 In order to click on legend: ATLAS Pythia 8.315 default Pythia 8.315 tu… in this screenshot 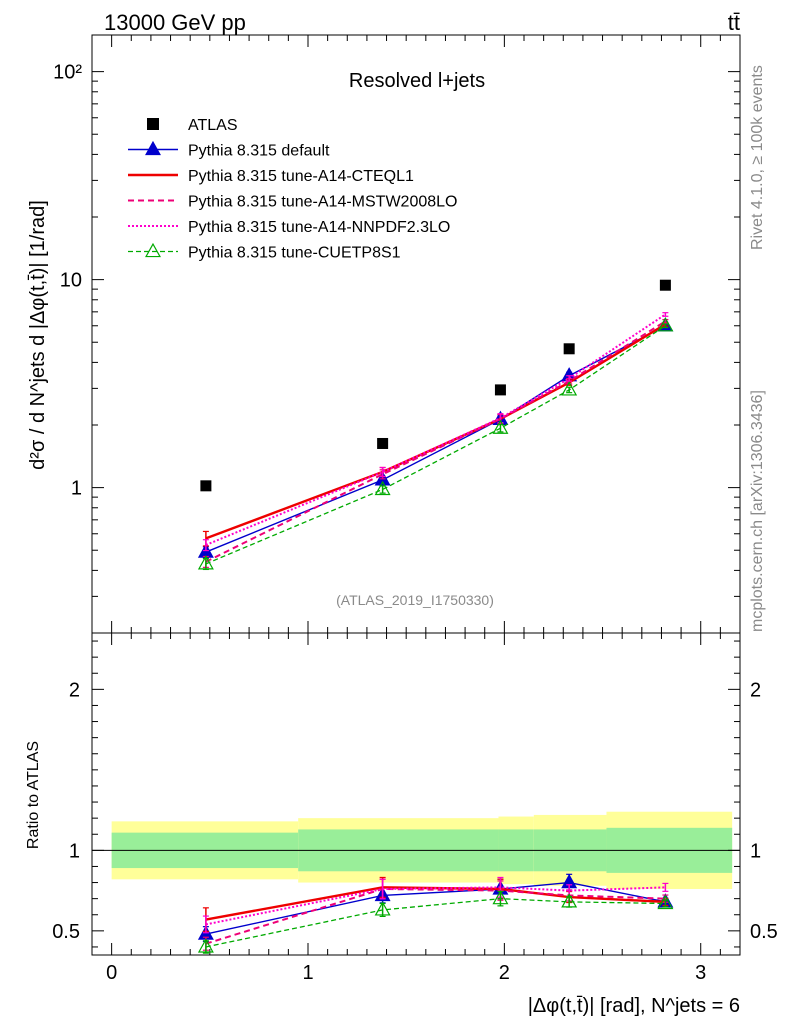, I will do `click(292, 189)`.